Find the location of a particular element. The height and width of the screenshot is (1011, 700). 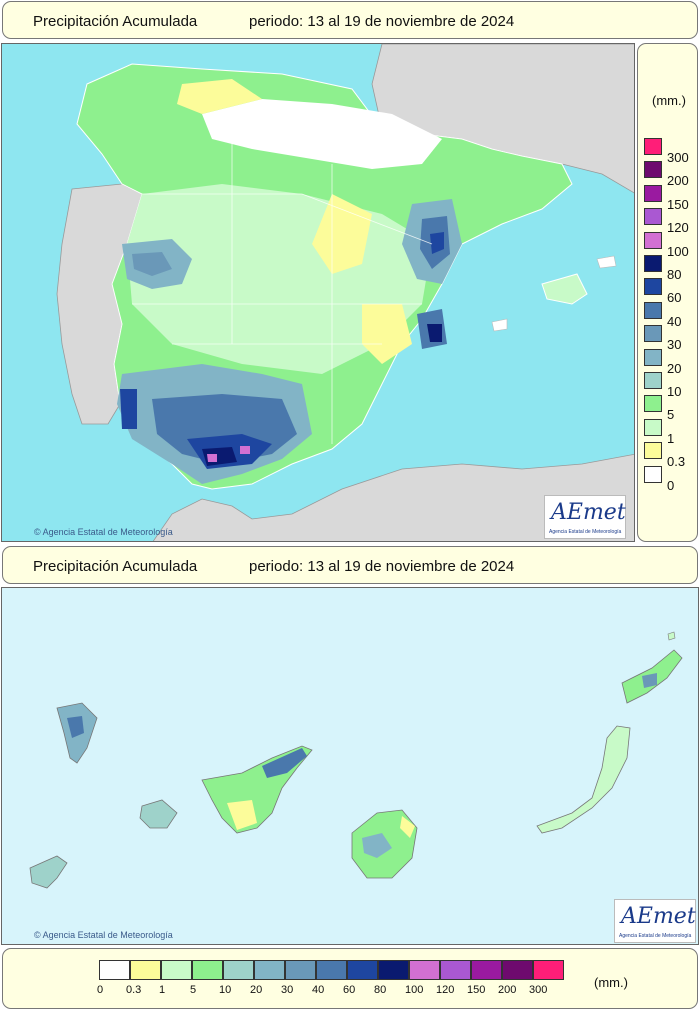

legend-unit-bottom: (mm.) is located at coordinates (611, 982).